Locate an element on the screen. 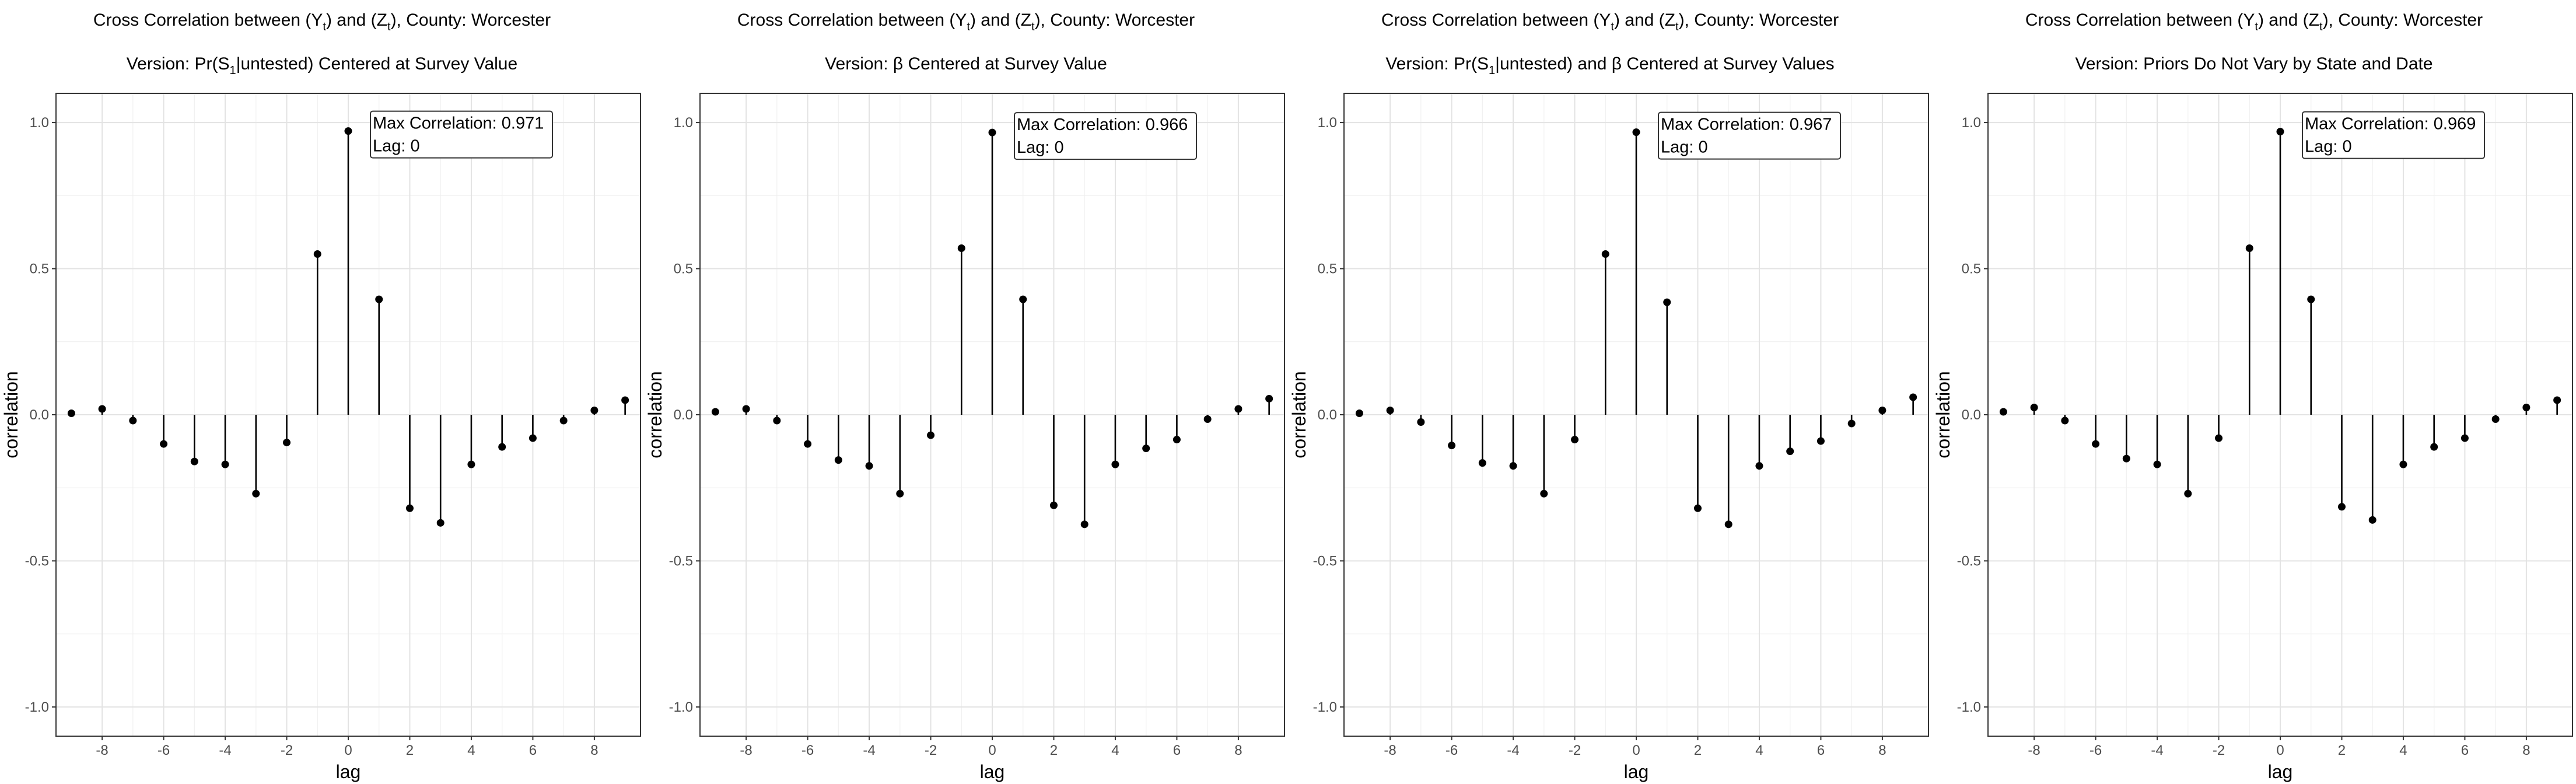 Image resolution: width=2576 pixels, height=784 pixels. annotation-max-correlation: Max Correlation: 0.967 is located at coordinates (1746, 125).